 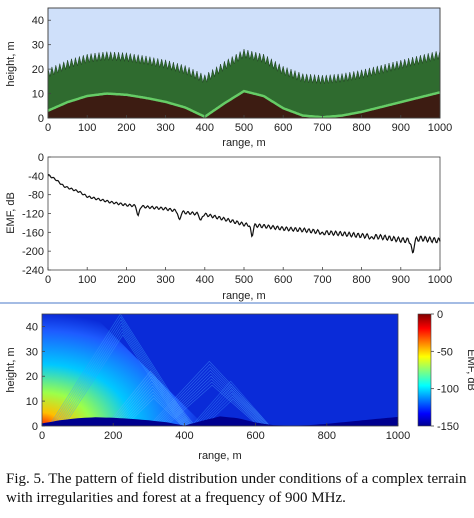 I want to click on emf-y-label: EMF, dB, so click(x=11, y=213).